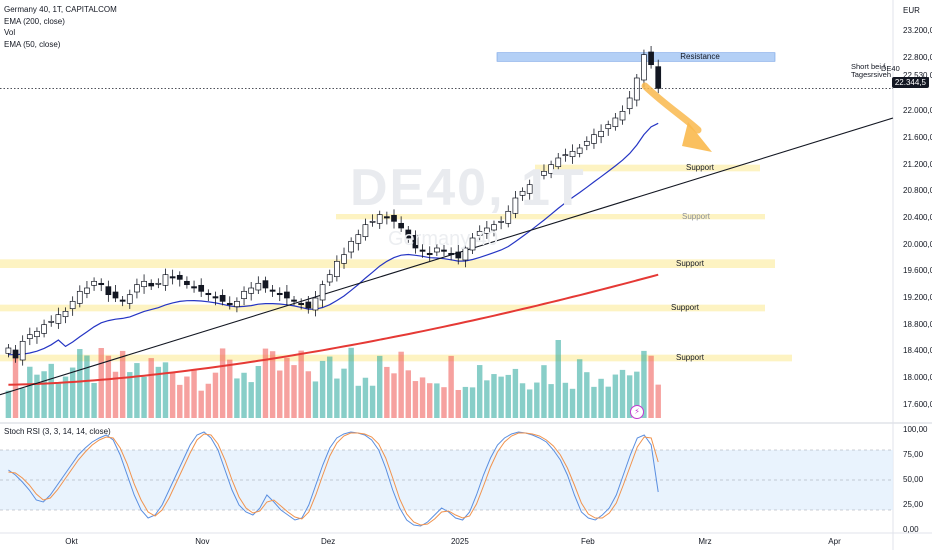 The height and width of the screenshot is (555, 932). What do you see at coordinates (57, 431) in the screenshot?
I see `stoch-rsi-label: Stoch RSI (3, 3, 14, 14, close)` at bounding box center [57, 431].